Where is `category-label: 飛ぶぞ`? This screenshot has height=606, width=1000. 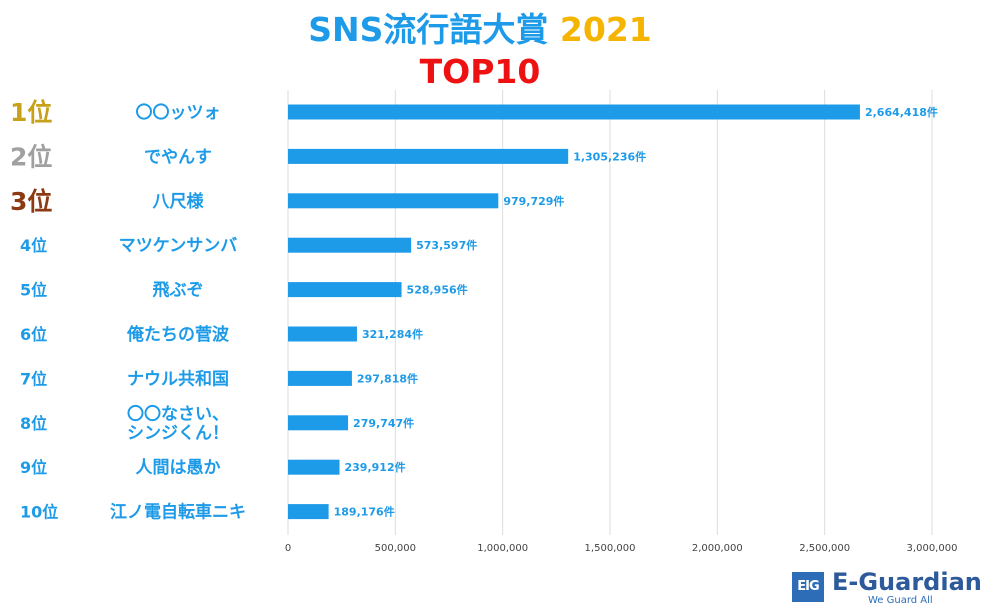
category-label: 飛ぶぞ is located at coordinates (178, 291).